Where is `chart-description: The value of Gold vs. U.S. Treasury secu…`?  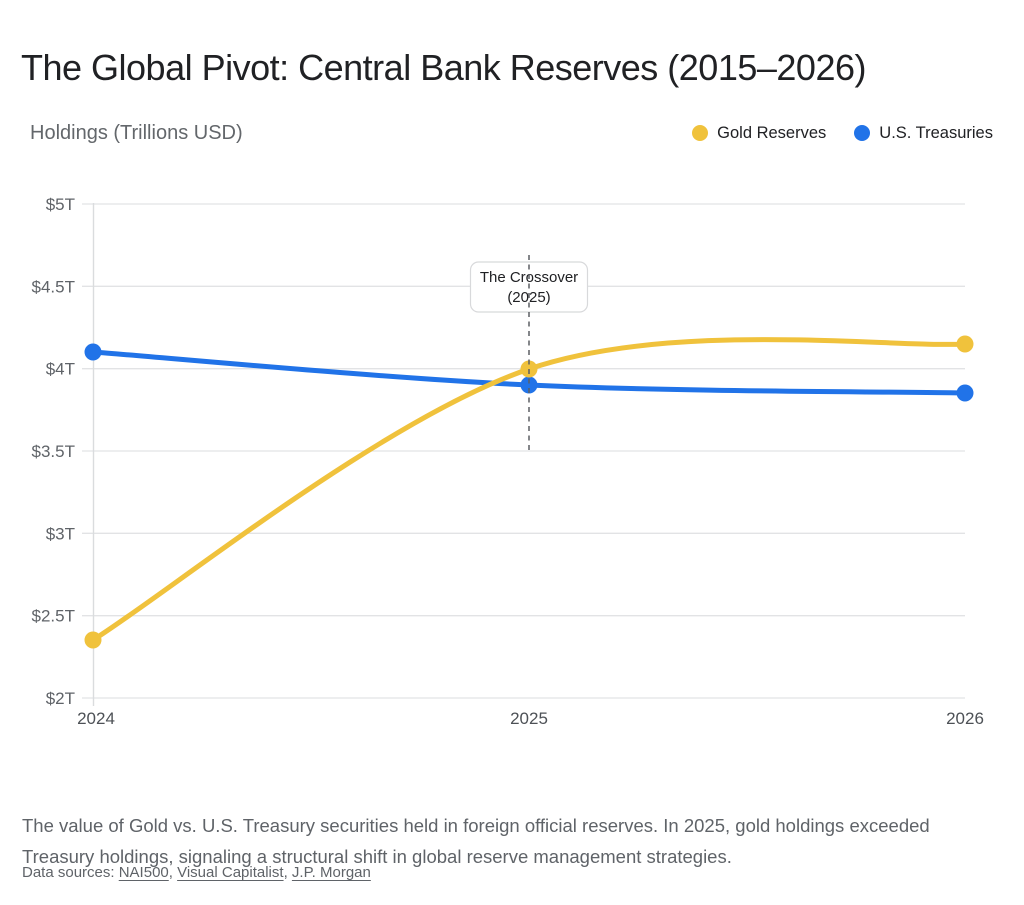 chart-description: The value of Gold vs. U.S. Treasury secu… is located at coordinates (476, 840).